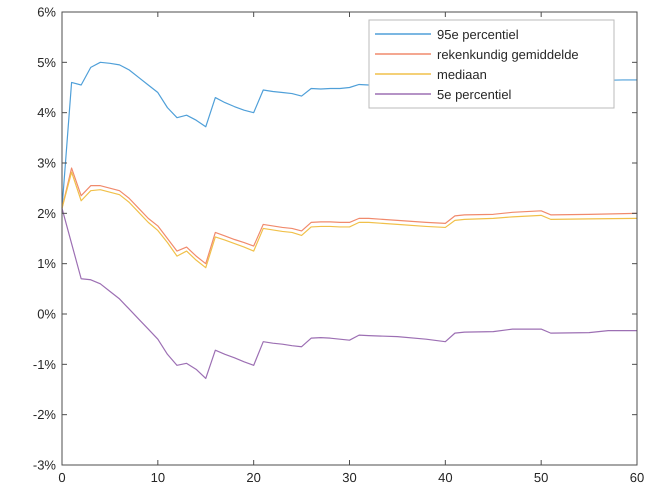  Describe the element at coordinates (253, 477) in the screenshot. I see `x-tick-label: 20` at that location.